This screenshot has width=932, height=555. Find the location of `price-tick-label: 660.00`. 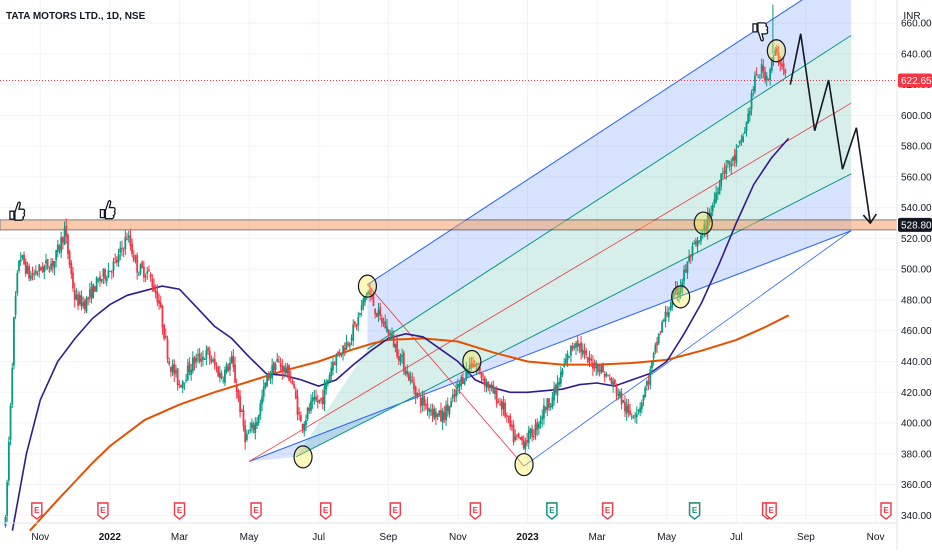

price-tick-label: 660.00 is located at coordinates (916, 24).